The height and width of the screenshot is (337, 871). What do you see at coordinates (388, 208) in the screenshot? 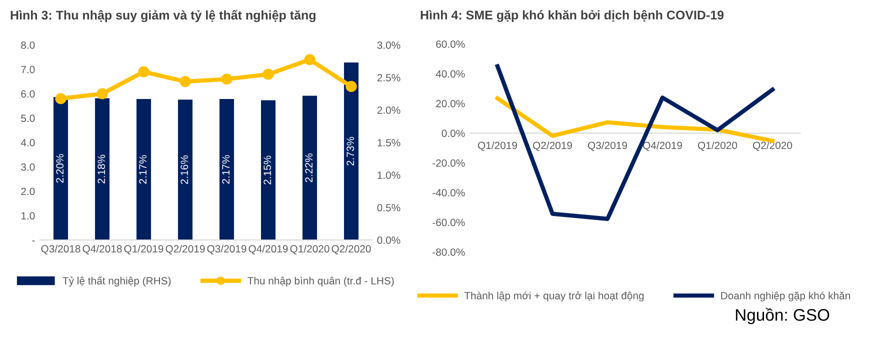
I see `y2-tick-label: 0.5%` at bounding box center [388, 208].